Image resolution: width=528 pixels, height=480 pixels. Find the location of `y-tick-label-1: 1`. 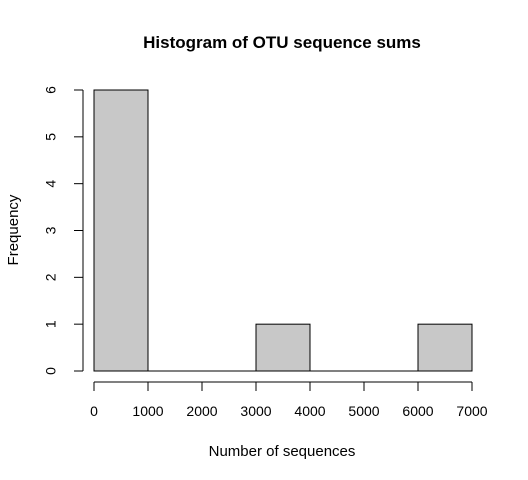

y-tick-label-1: 1 is located at coordinates (51, 324).